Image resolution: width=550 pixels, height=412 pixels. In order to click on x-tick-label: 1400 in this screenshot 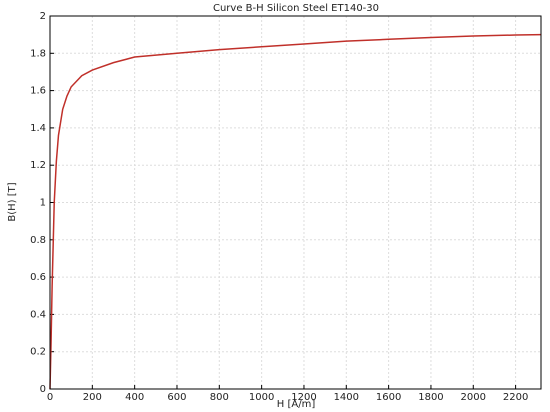, I will do `click(346, 397)`.